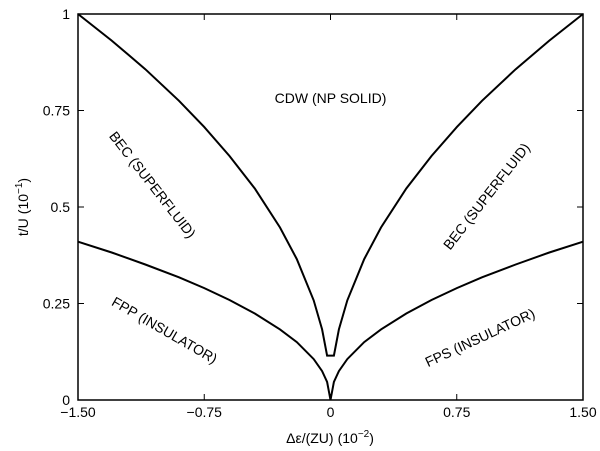 Image resolution: width=600 pixels, height=451 pixels. I want to click on y-axis-label-unit: (10, so click(23, 204).